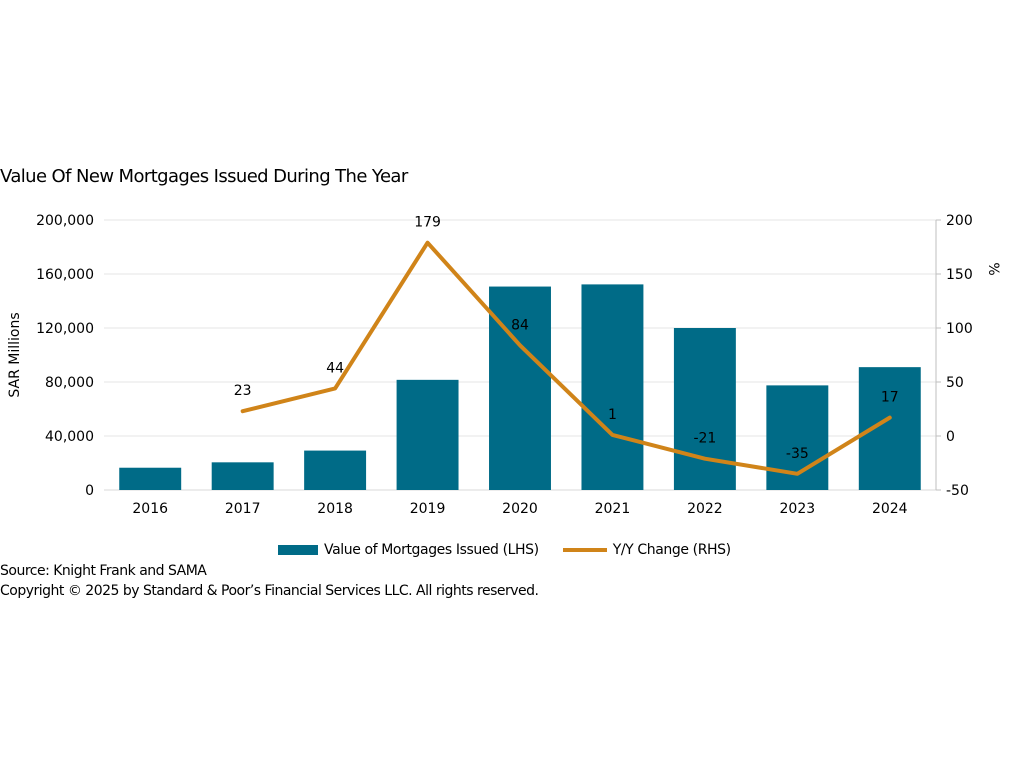  I want to click on legend-label-line: Y/Y Change (RHS), so click(671, 550).